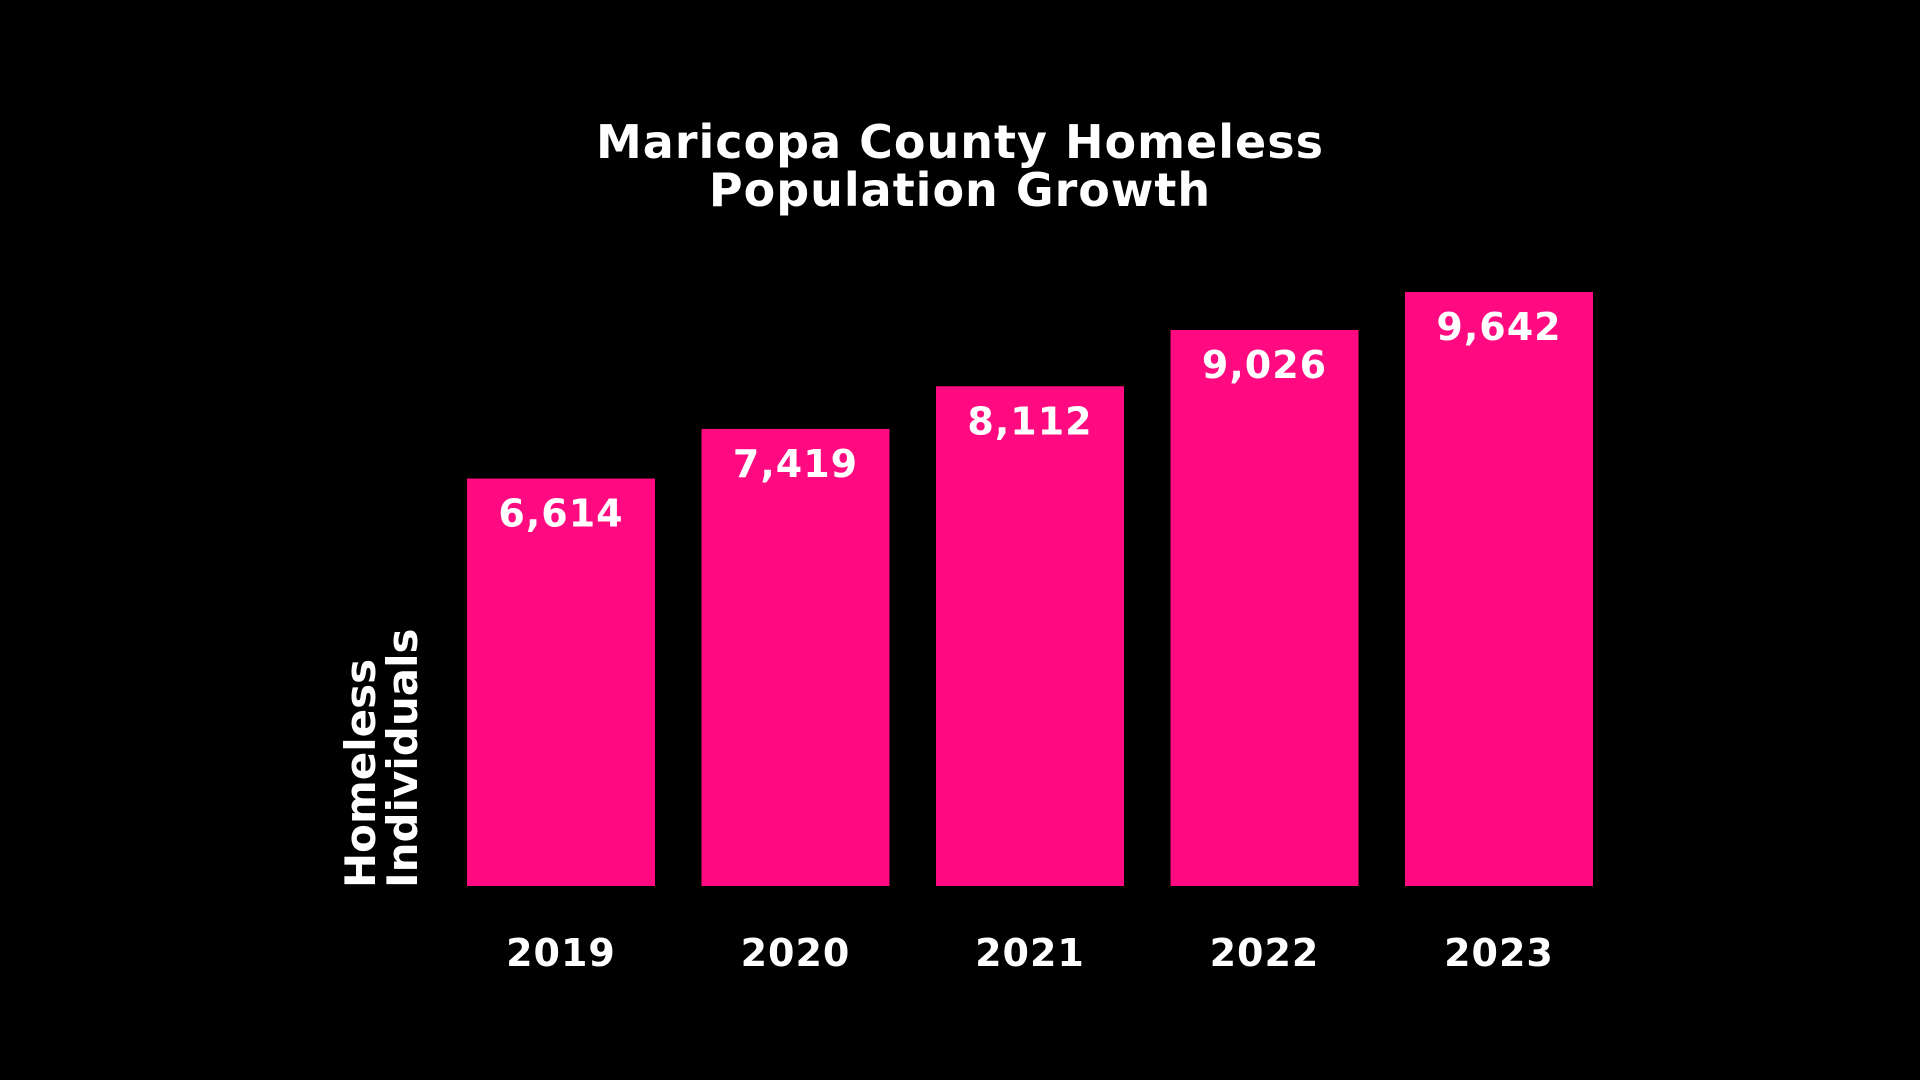  What do you see at coordinates (1499, 953) in the screenshot?
I see `x-tick-label-2023: 2023` at bounding box center [1499, 953].